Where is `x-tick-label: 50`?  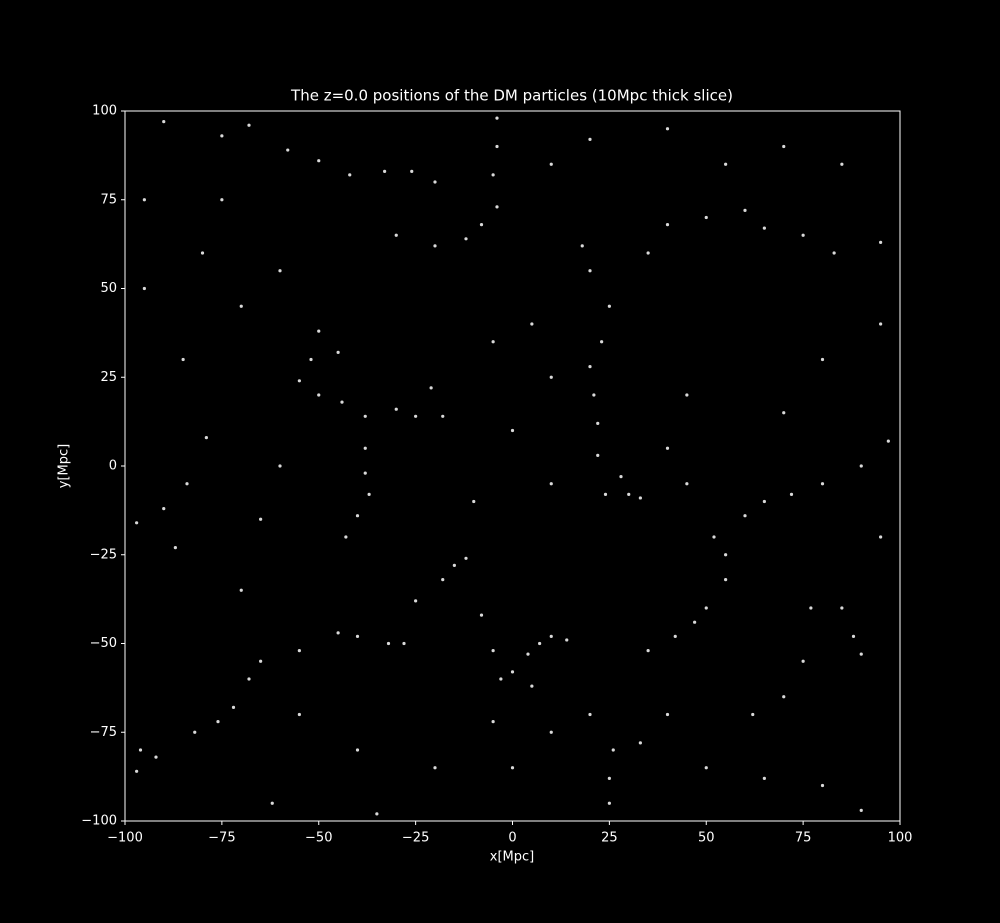 x-tick-label: 50 is located at coordinates (706, 838).